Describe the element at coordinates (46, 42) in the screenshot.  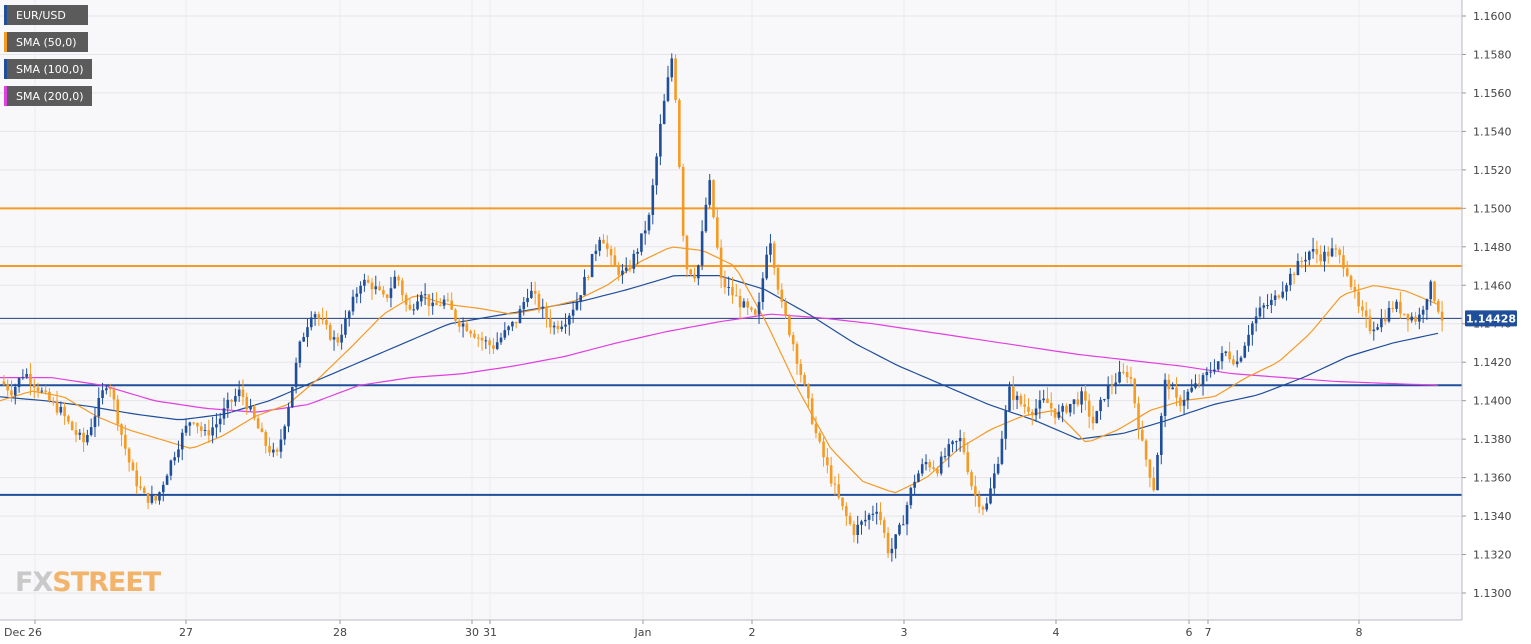
I see `legend-item-sma50: SMA (50,0)` at that location.